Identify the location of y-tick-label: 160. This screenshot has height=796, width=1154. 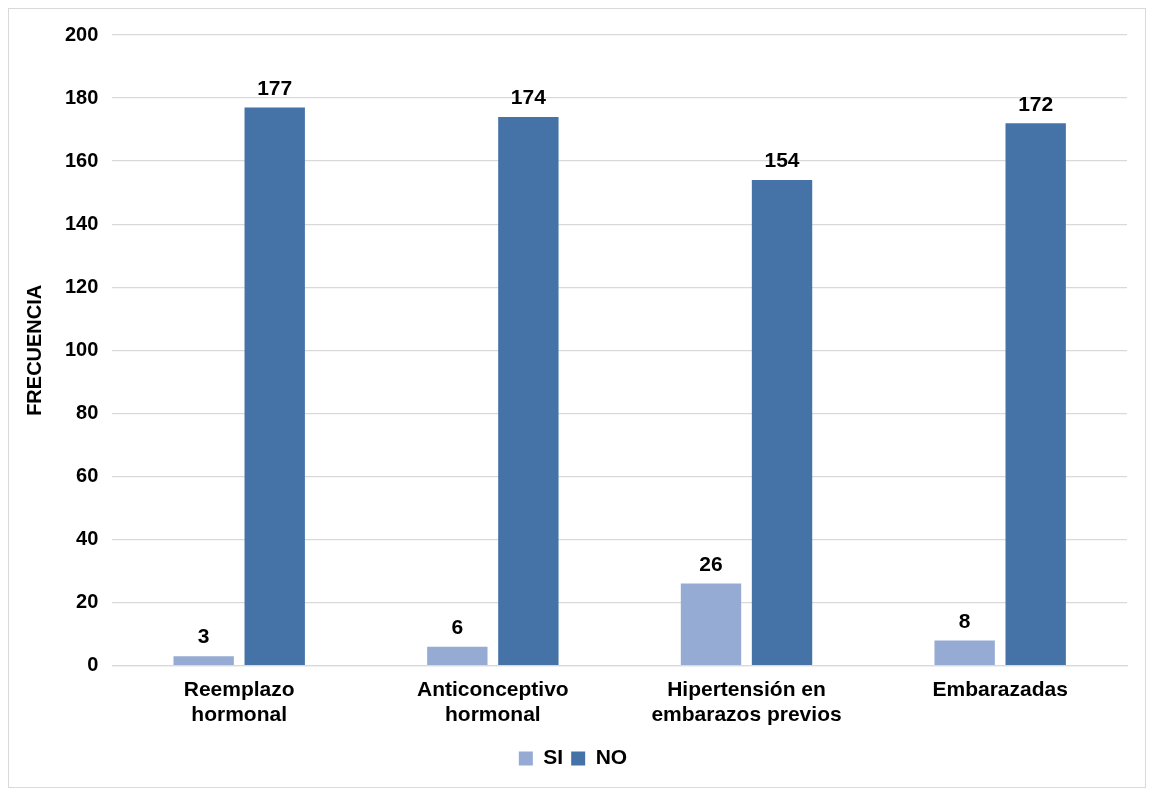
(81, 159).